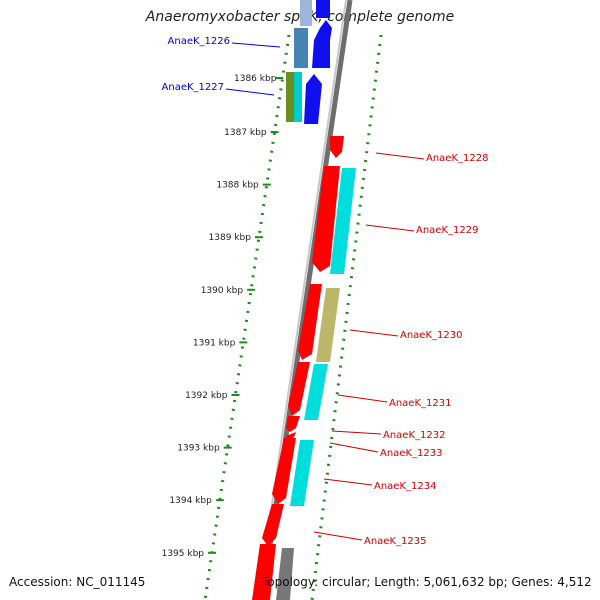 The width and height of the screenshot is (600, 600). What do you see at coordinates (190, 501) in the screenshot?
I see `scale-tick-label: 1394 kbp` at bounding box center [190, 501].